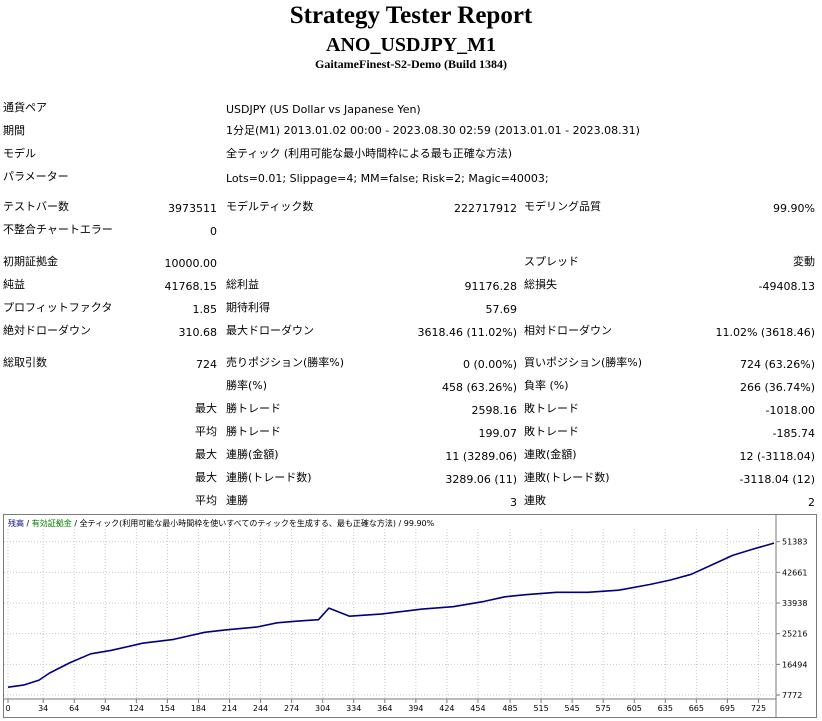 The image size is (822, 721). Describe the element at coordinates (777, 387) in the screenshot. I see `loss-trades-value: 266 (36.74%)` at that location.